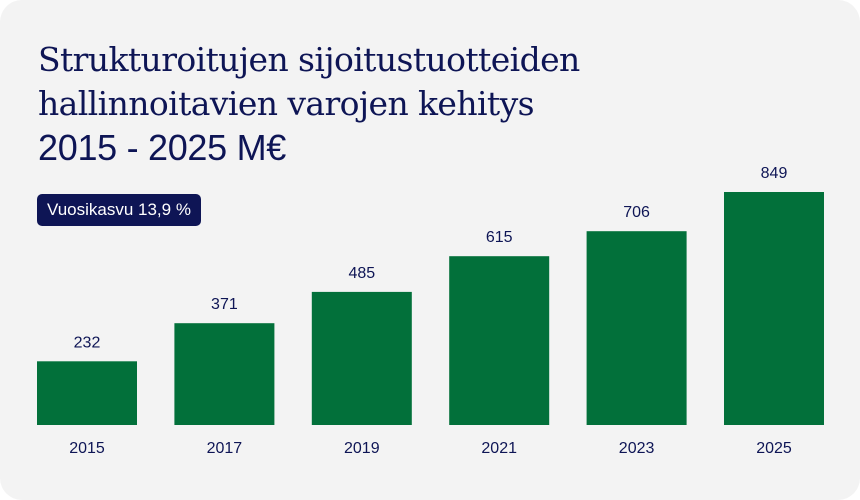  What do you see at coordinates (774, 448) in the screenshot?
I see `x-tick-label-2025: 2025` at bounding box center [774, 448].